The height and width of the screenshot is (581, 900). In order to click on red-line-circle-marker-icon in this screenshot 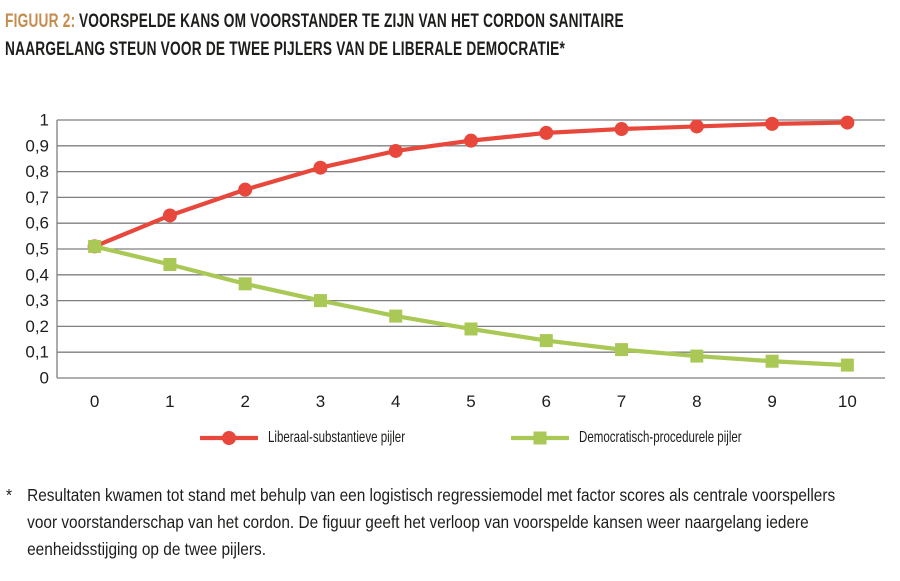, I will do `click(229, 438)`.